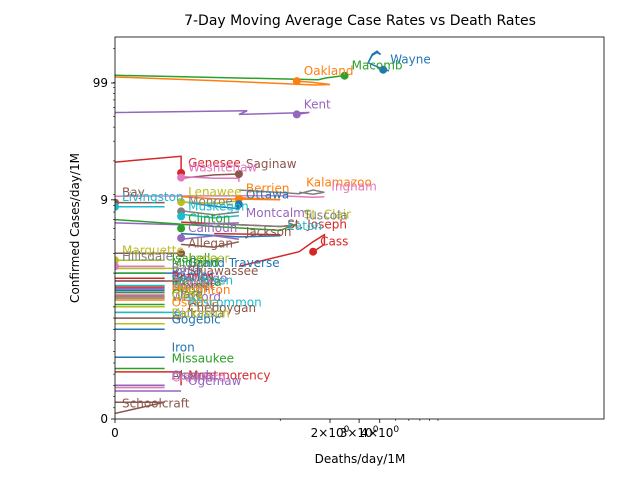 The image size is (640, 480). I want to click on series-label-cass: Cass, so click(334, 242).